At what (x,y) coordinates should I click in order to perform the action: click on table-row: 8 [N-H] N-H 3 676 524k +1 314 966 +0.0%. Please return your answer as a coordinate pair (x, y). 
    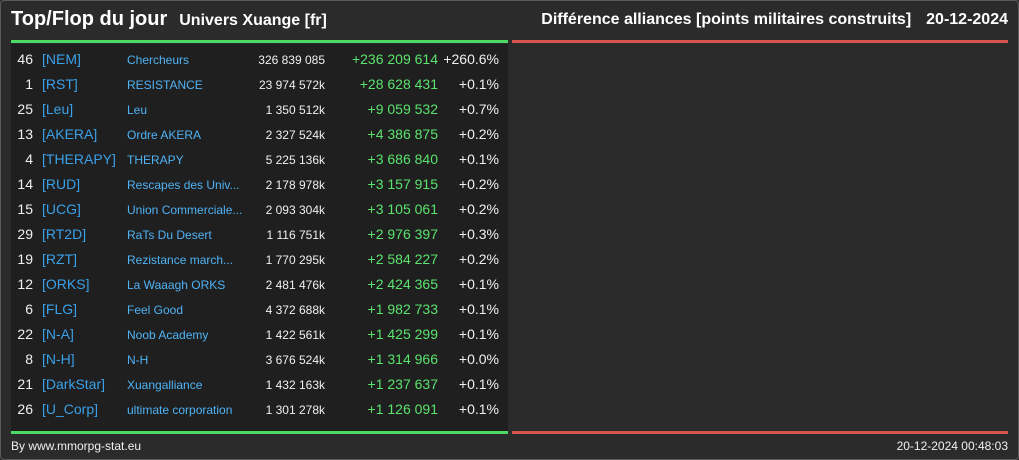
    Looking at the image, I should click on (259, 359).